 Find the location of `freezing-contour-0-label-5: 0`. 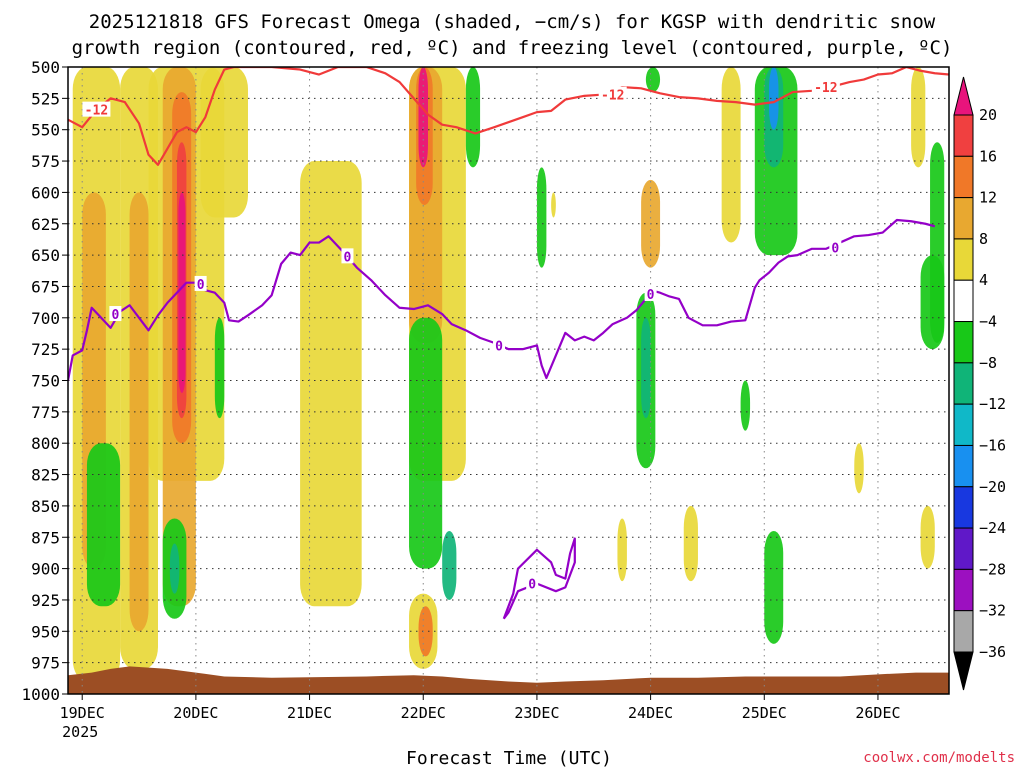

freezing-contour-0-label-5: 0 is located at coordinates (835, 249).